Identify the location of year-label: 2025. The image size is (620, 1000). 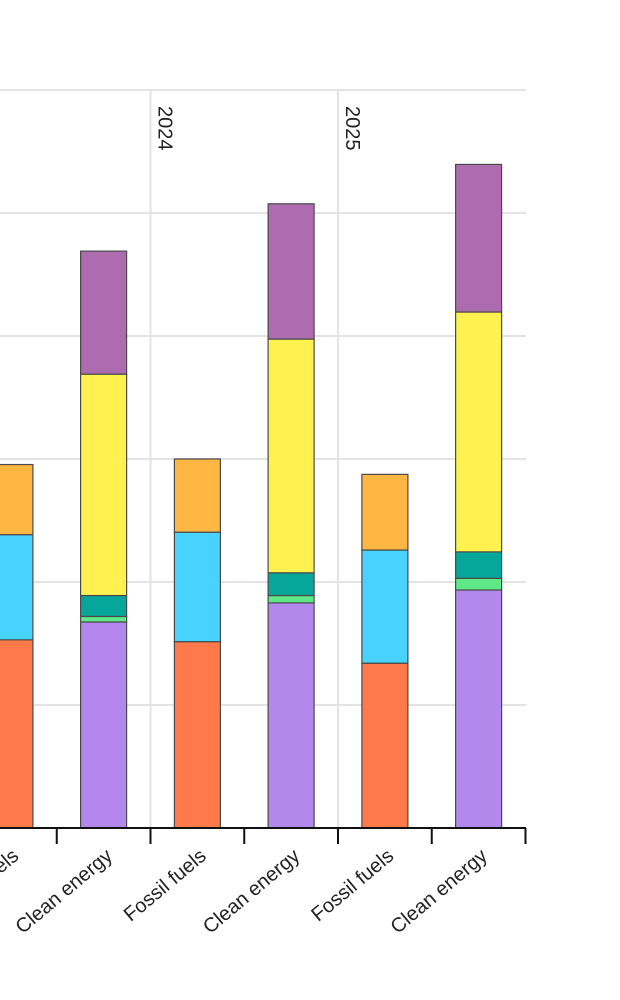
(352, 128).